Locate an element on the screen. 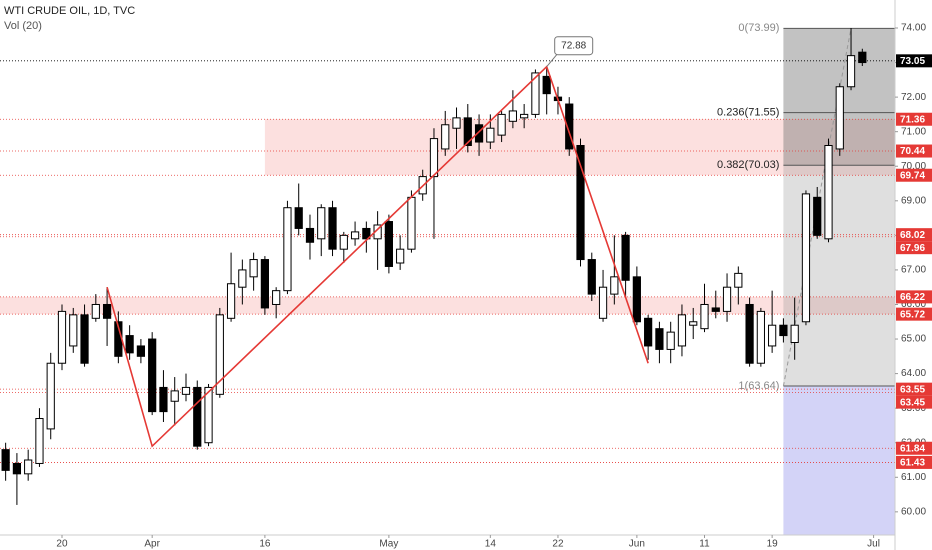 The width and height of the screenshot is (932, 550). zone is located at coordinates (447, 305).